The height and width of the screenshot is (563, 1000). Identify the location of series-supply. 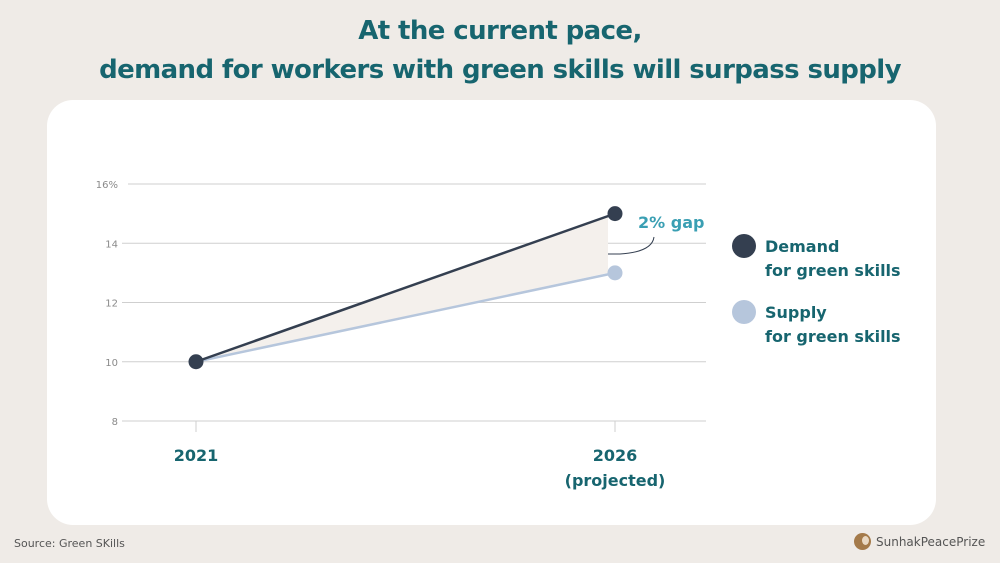
(409, 314).